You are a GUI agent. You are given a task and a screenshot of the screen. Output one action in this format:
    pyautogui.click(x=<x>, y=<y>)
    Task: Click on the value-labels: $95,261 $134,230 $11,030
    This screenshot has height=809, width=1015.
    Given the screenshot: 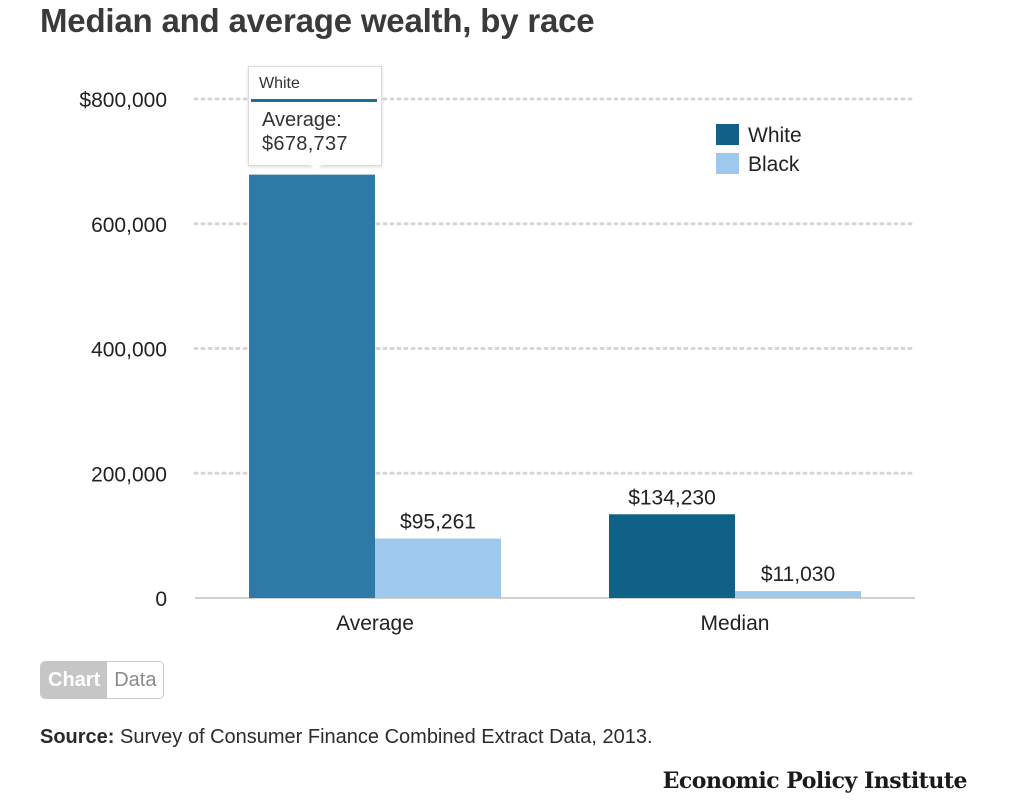 What is the action you would take?
    pyautogui.click(x=617, y=536)
    